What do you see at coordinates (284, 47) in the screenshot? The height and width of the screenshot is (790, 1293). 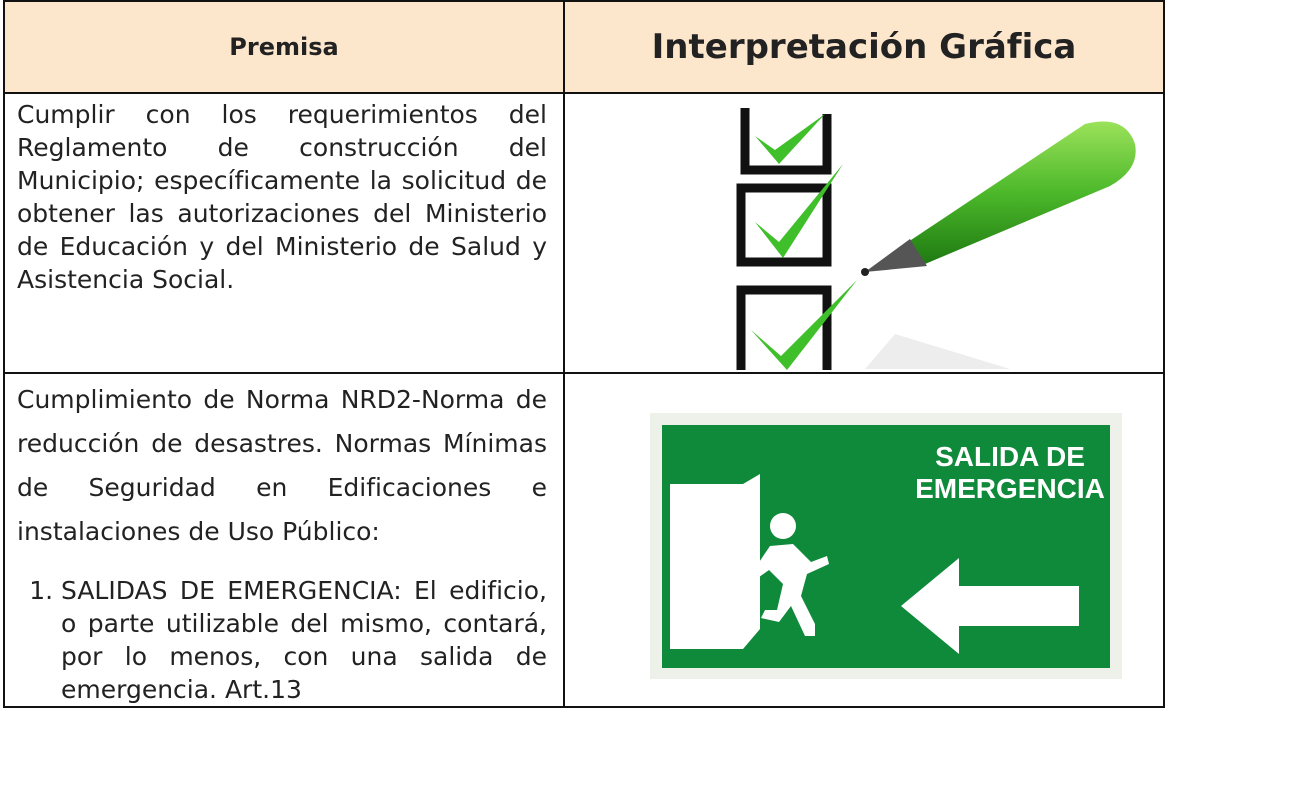 I see `header-cell: Premisa` at bounding box center [284, 47].